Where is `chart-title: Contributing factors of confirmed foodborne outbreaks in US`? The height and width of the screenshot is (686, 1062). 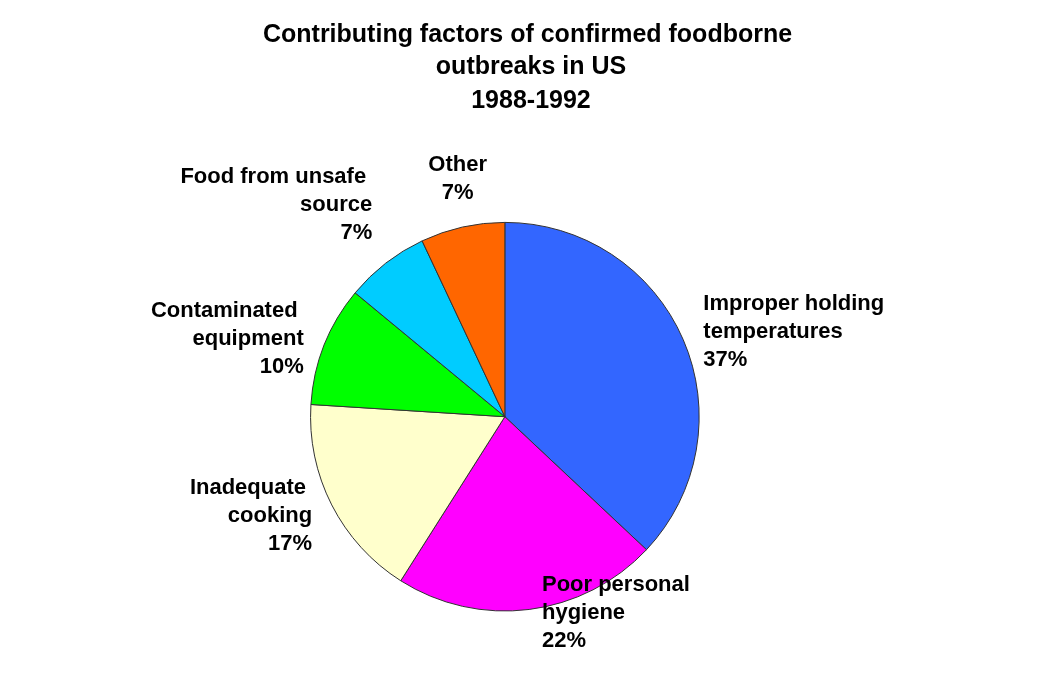 chart-title: Contributing factors of confirmed foodborne outbreaks in US is located at coordinates (531, 49).